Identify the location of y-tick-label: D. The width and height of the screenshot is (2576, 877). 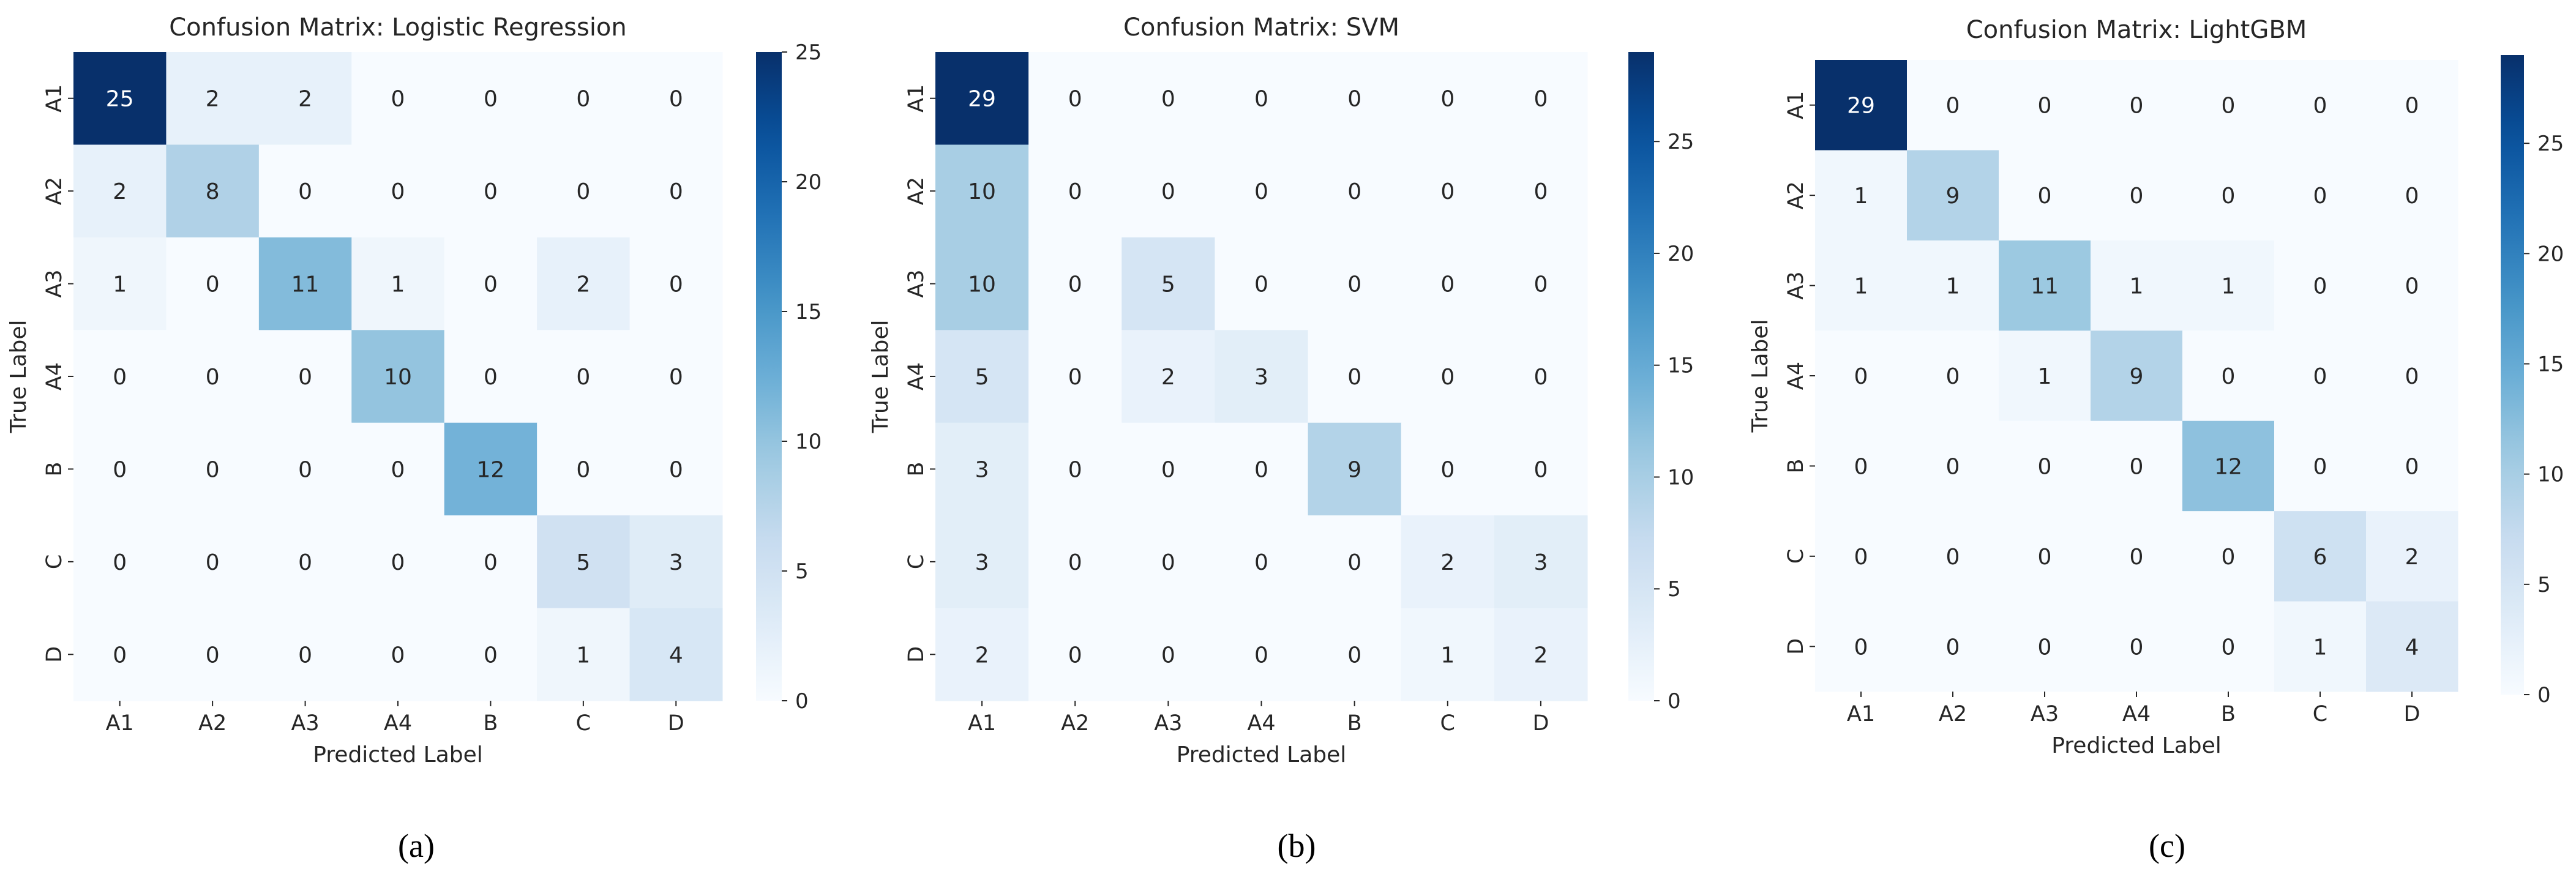
(917, 655).